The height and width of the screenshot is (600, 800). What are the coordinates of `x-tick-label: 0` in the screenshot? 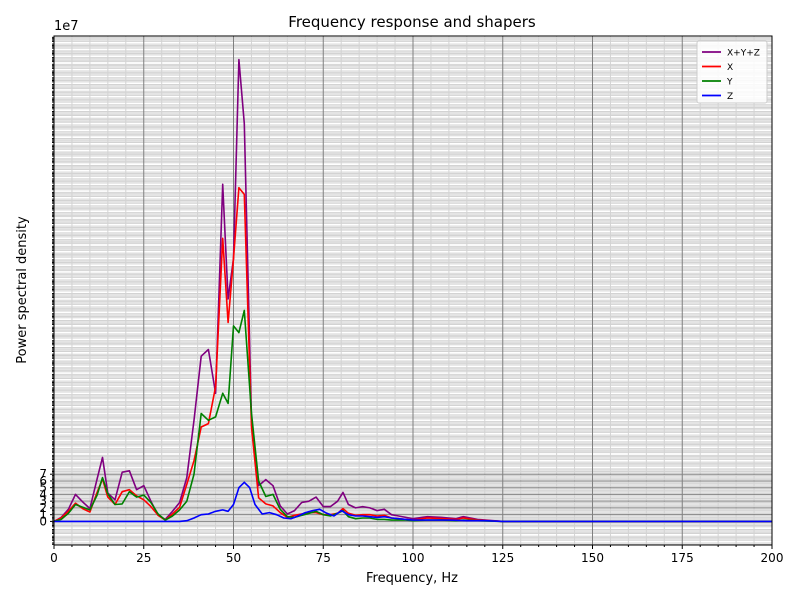 It's located at (54, 558).